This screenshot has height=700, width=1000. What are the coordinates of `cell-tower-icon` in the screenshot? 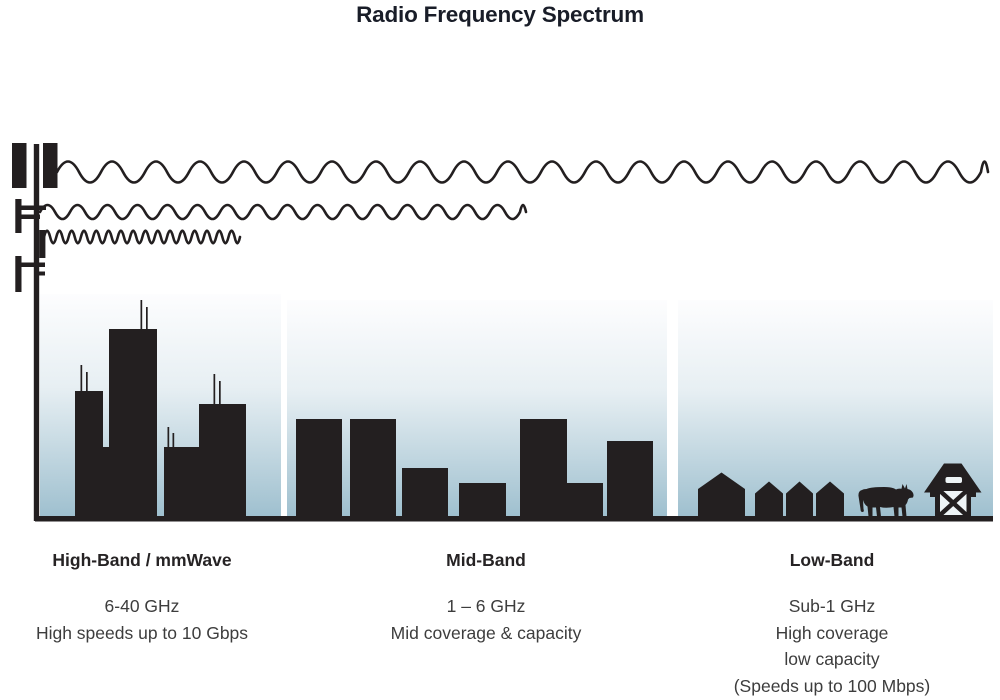 It's located at (35, 332).